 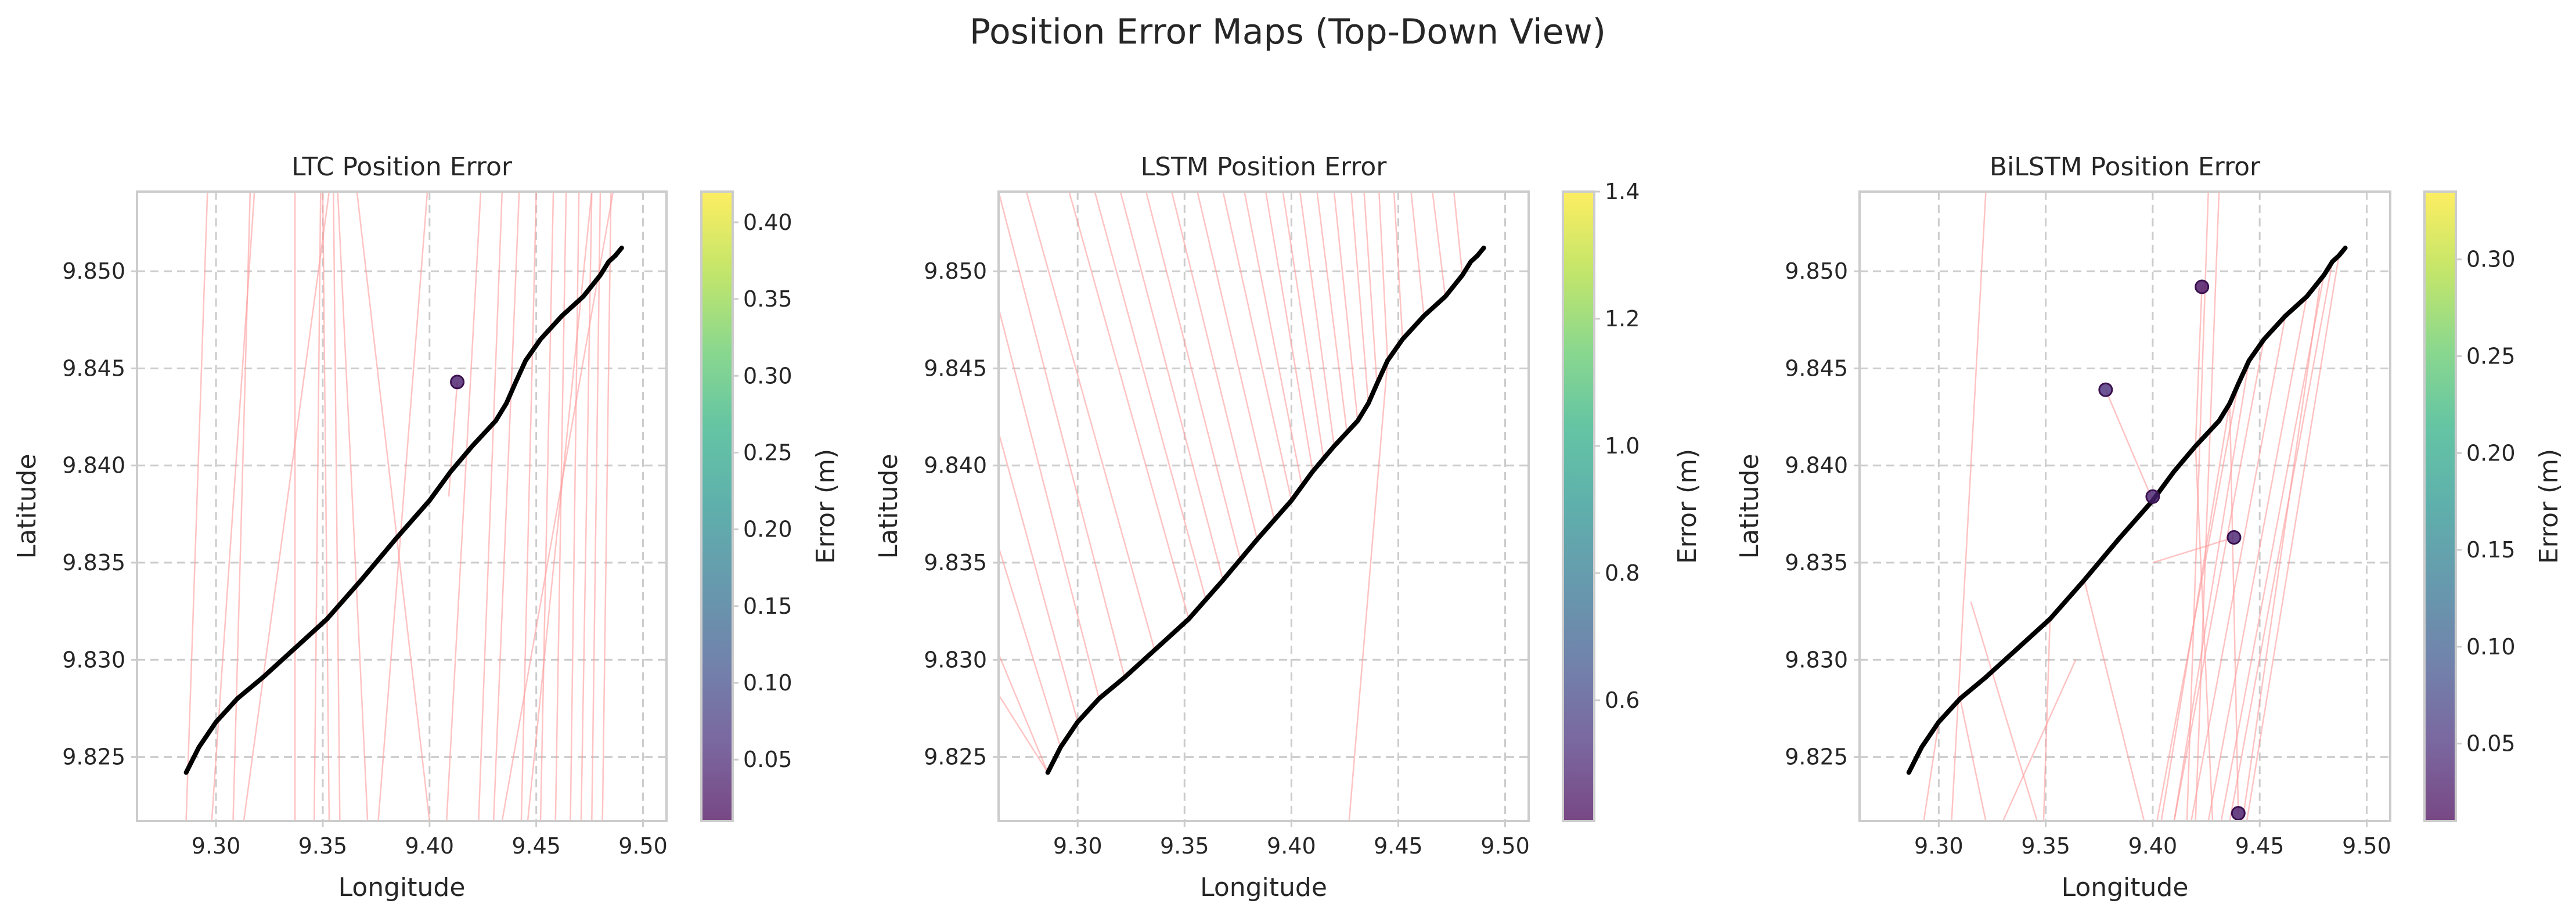 I want to click on y-tick-label: 9.850, so click(x=93, y=271).